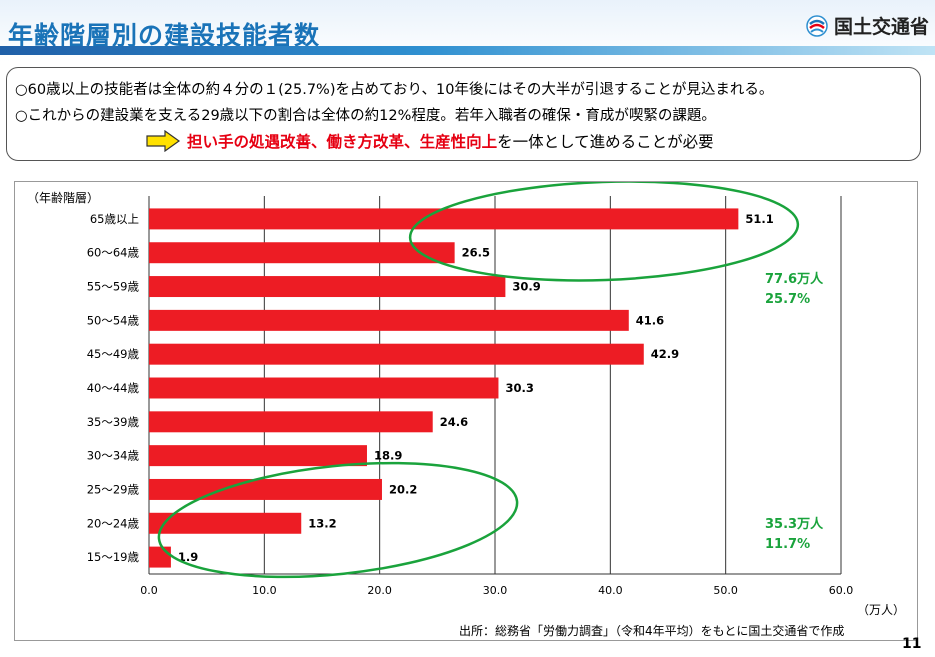 The height and width of the screenshot is (657, 935). What do you see at coordinates (841, 590) in the screenshot?
I see `x-tick-label: 60.0` at bounding box center [841, 590].